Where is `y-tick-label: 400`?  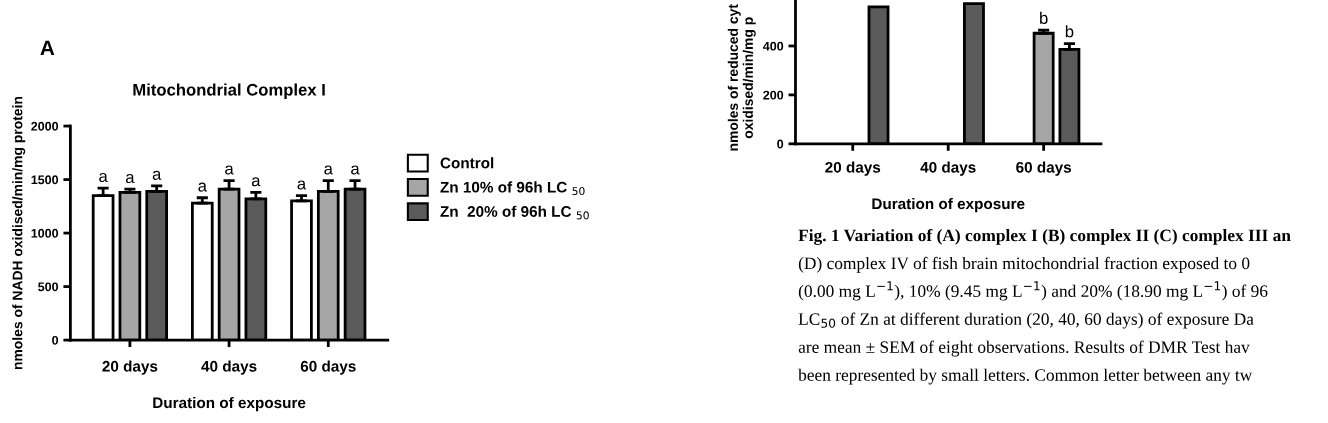 y-tick-label: 400 is located at coordinates (773, 46).